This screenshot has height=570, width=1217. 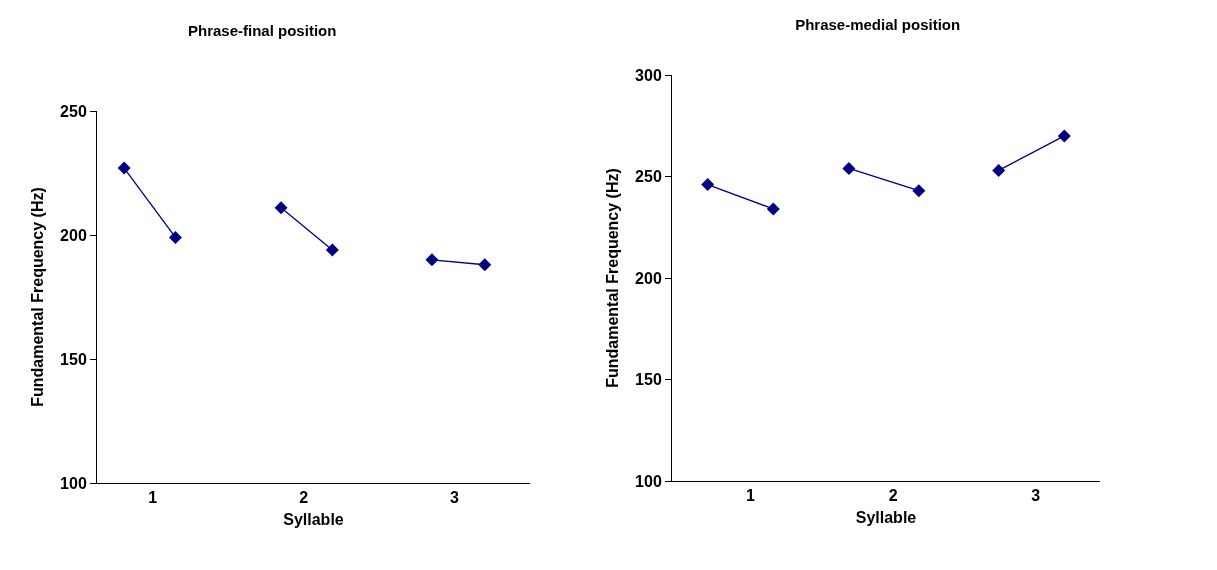 What do you see at coordinates (878, 25) in the screenshot?
I see `chart-title: Phrase-medial position` at bounding box center [878, 25].